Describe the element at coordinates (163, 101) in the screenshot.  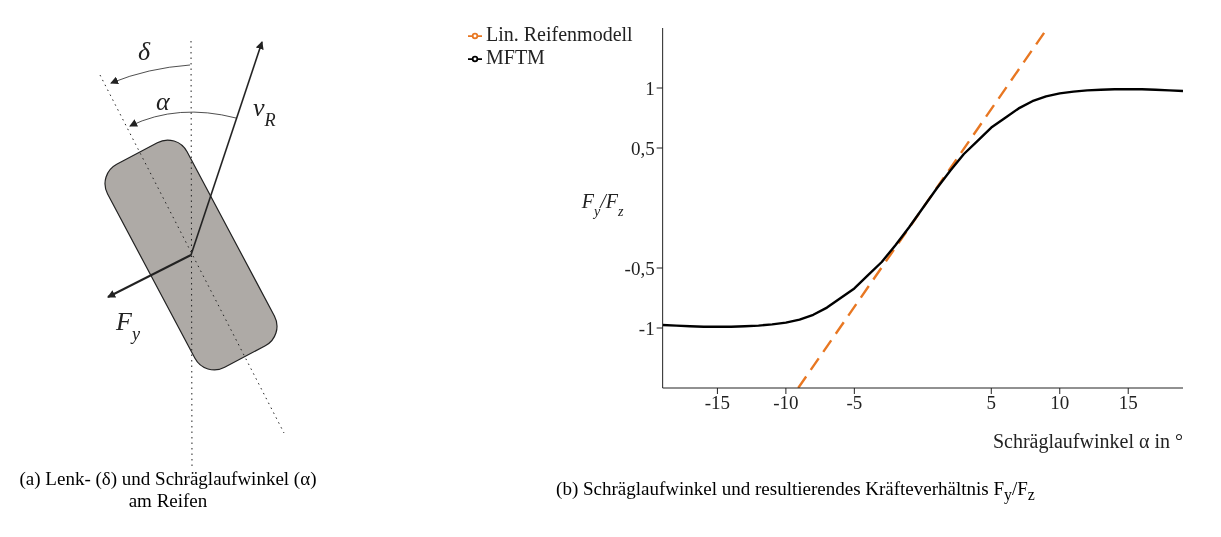
I see `text: α` at that location.